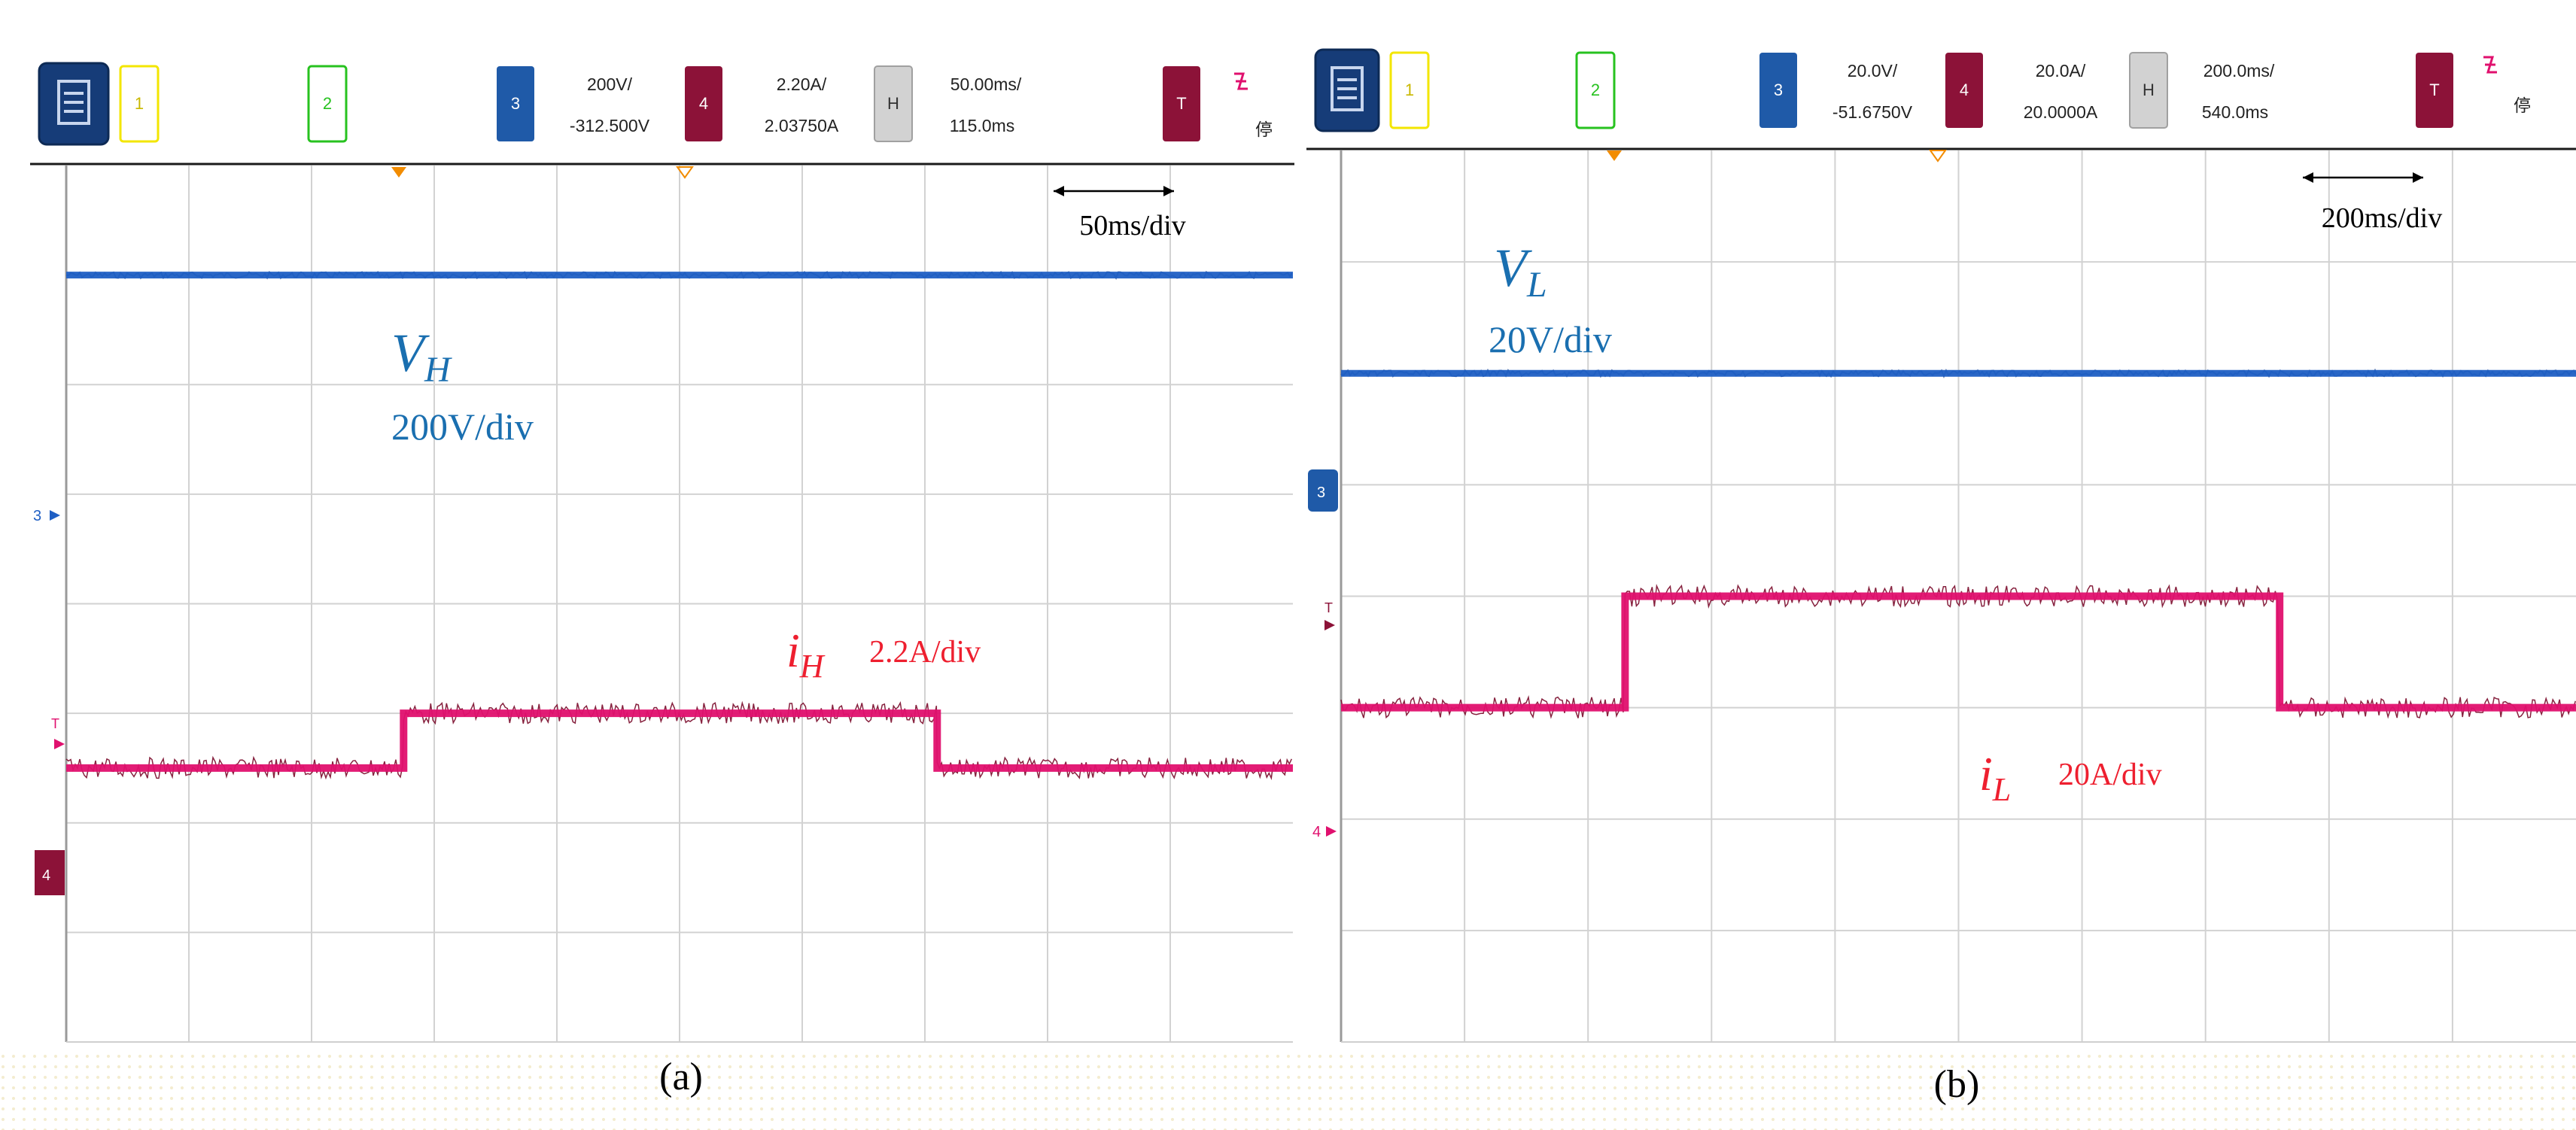 The image size is (2576, 1130). What do you see at coordinates (983, 126) in the screenshot?
I see `h-position: 115.0ms` at bounding box center [983, 126].